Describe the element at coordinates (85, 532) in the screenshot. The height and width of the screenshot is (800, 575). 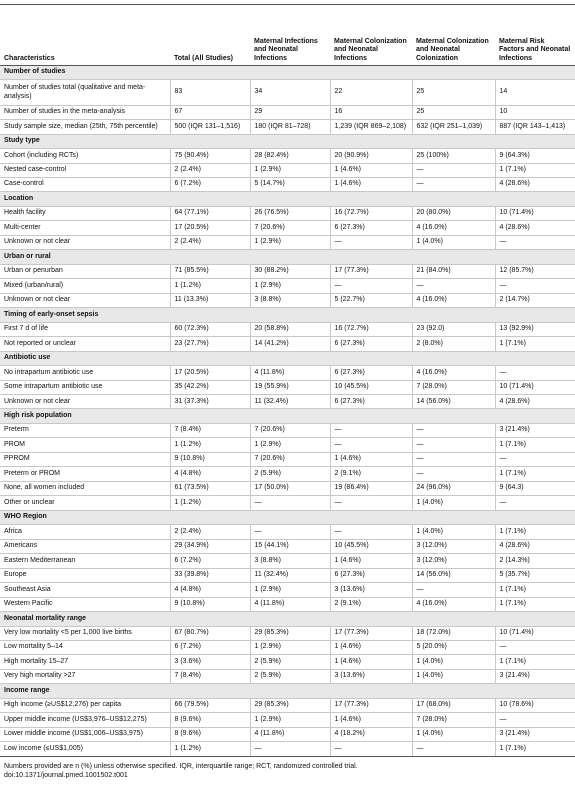
I see `row-label: Africa` at that location.